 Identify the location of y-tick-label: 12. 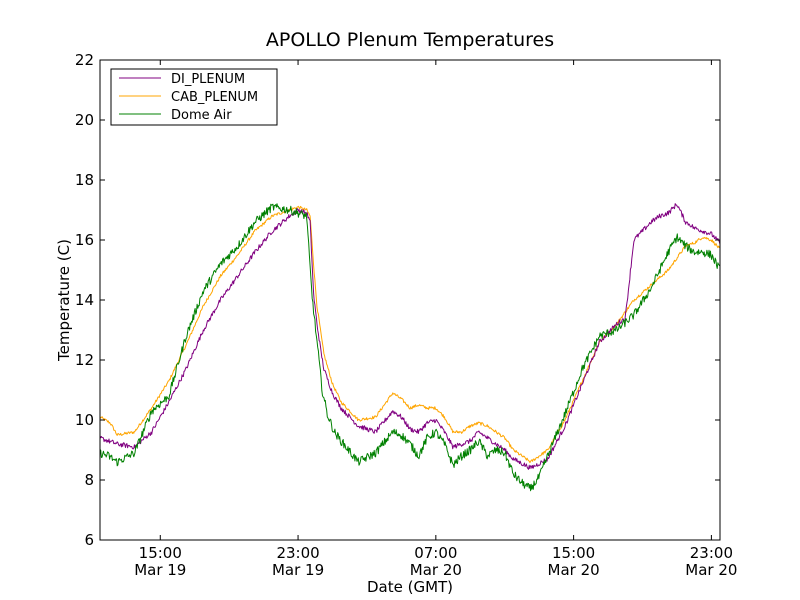
(84, 360).